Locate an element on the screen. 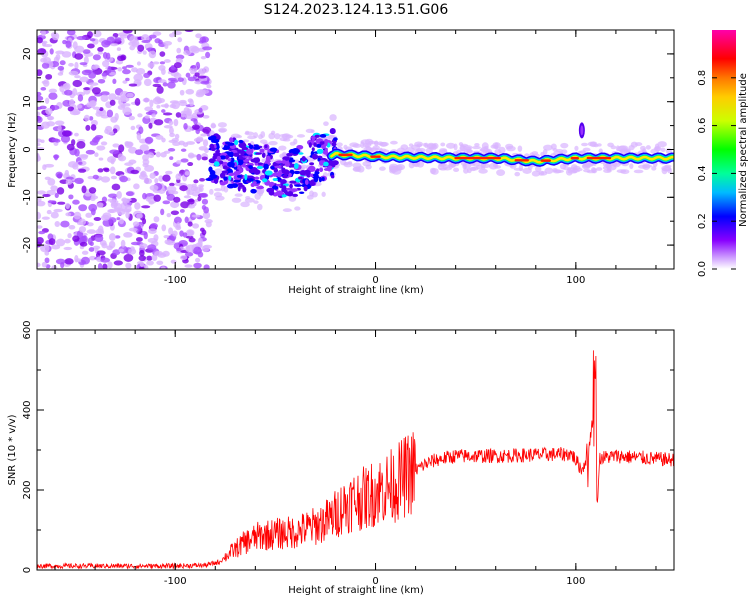 Image resolution: width=750 pixels, height=600 pixels. colorbar-gradient is located at coordinates (724, 149).